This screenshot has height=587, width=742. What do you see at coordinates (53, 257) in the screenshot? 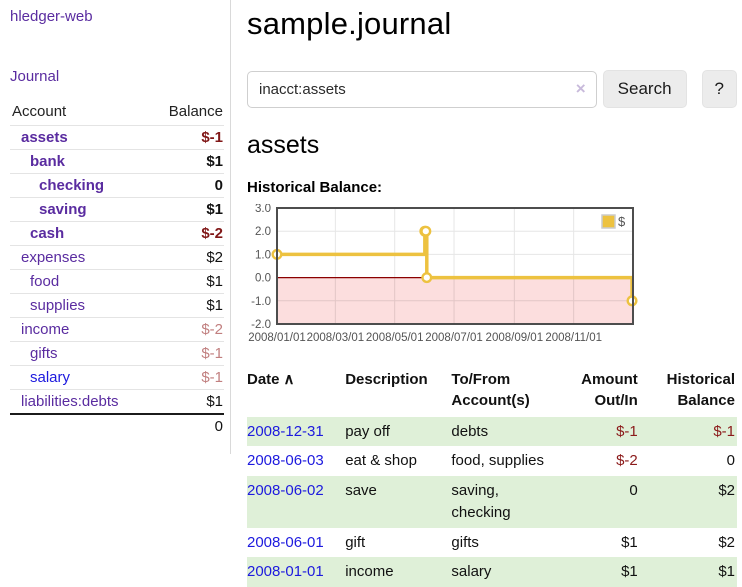
I see `sidebar-account-link: expenses` at bounding box center [53, 257].